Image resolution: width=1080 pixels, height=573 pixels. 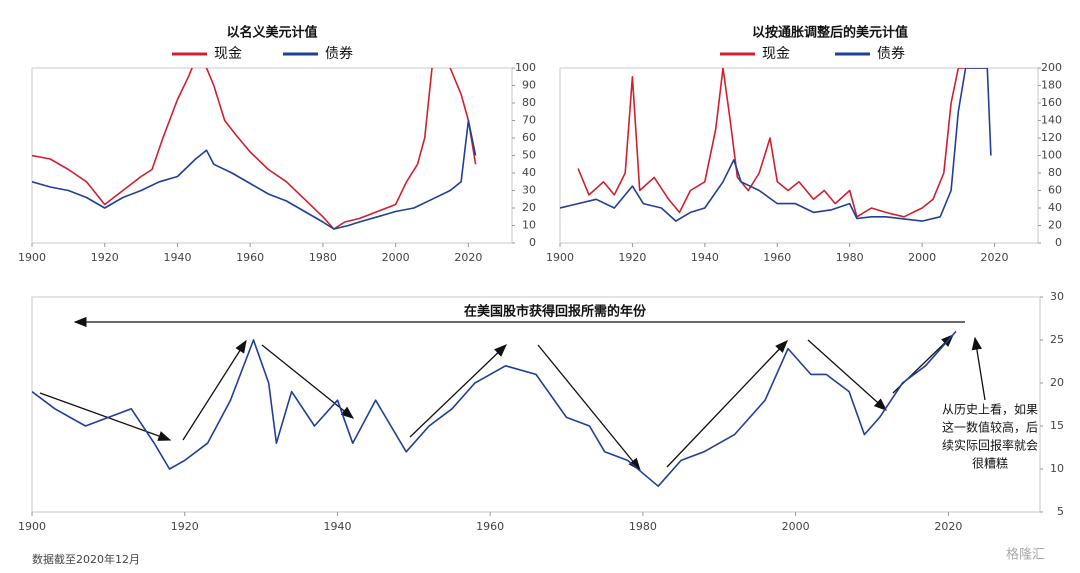 I want to click on y-tick-label: 180, so click(x=1051, y=85).